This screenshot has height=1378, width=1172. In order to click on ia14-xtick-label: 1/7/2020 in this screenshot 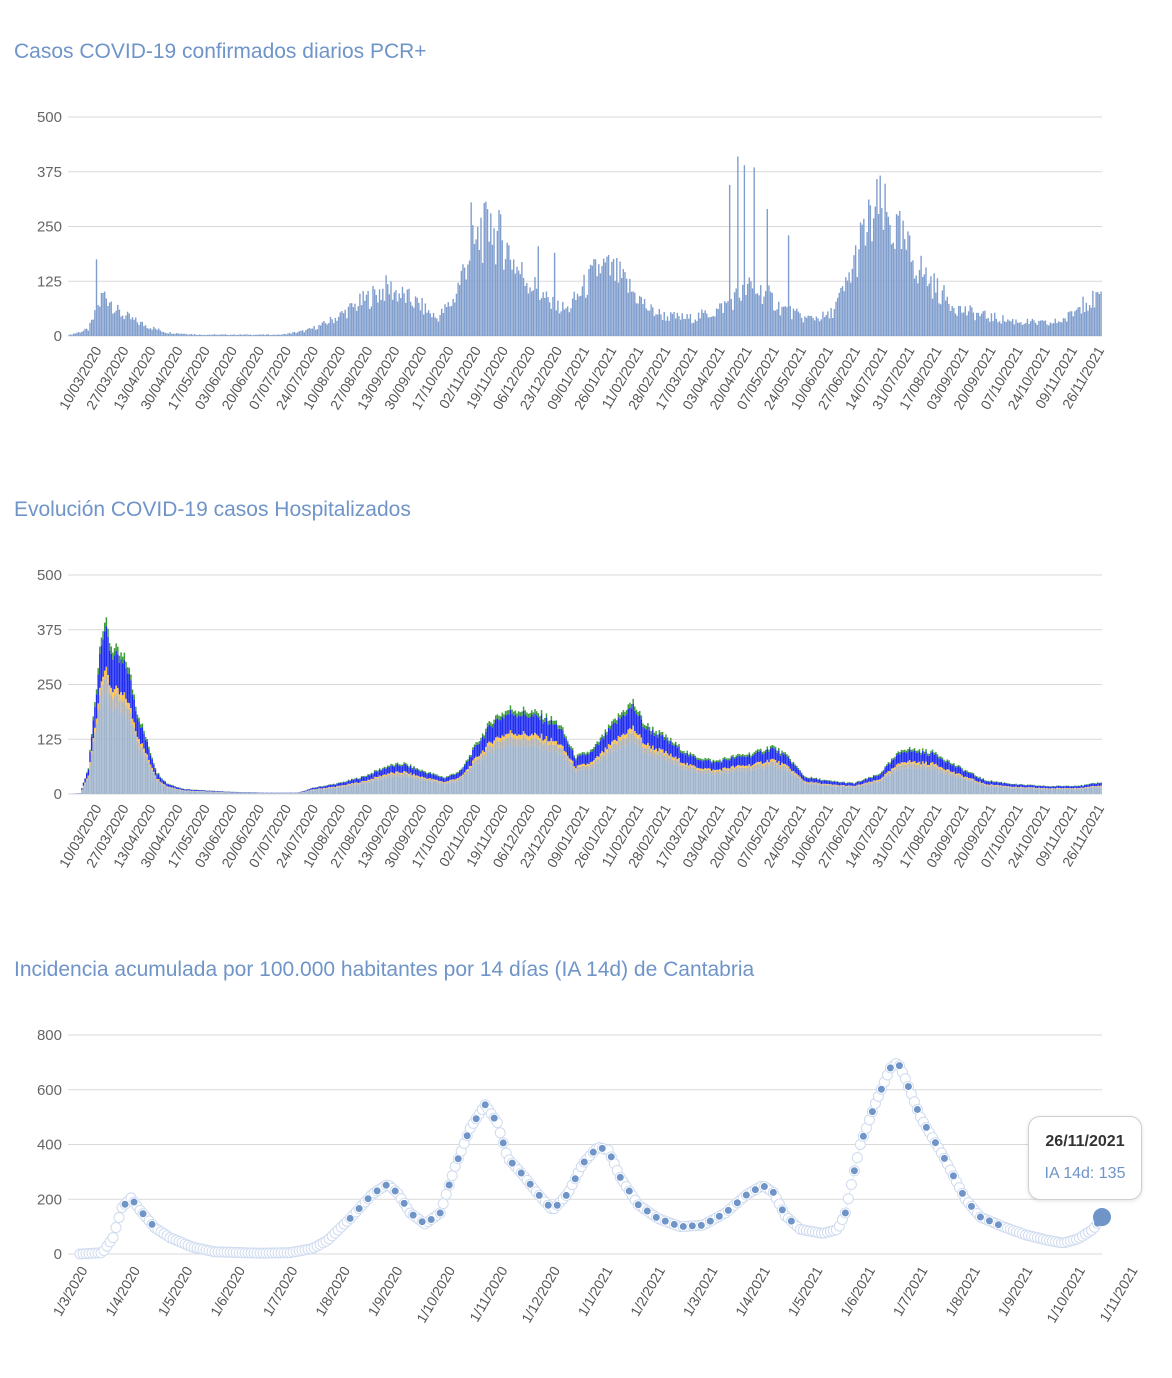, I will do `click(279, 1290)`.